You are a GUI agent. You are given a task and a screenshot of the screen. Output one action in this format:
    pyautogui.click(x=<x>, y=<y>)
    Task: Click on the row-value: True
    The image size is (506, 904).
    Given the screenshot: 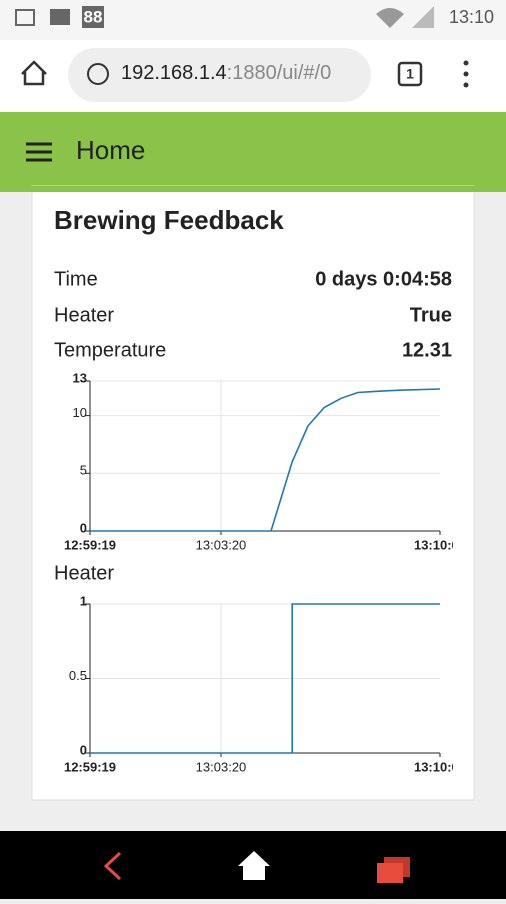 What is the action you would take?
    pyautogui.click(x=431, y=315)
    